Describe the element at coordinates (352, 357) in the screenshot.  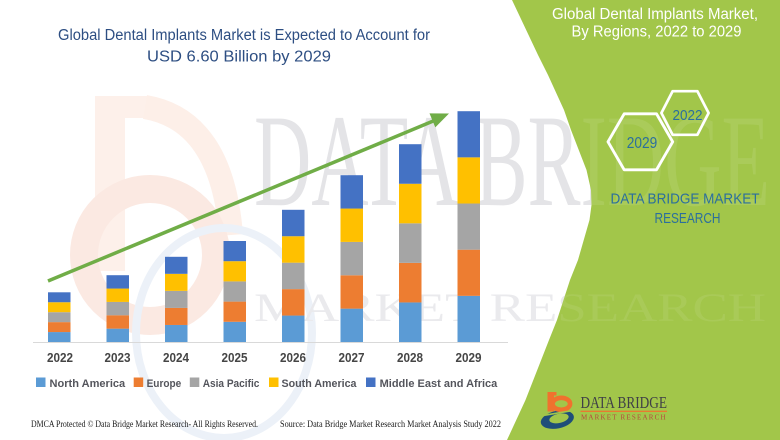
I see `svg-text: 2027` at that location.